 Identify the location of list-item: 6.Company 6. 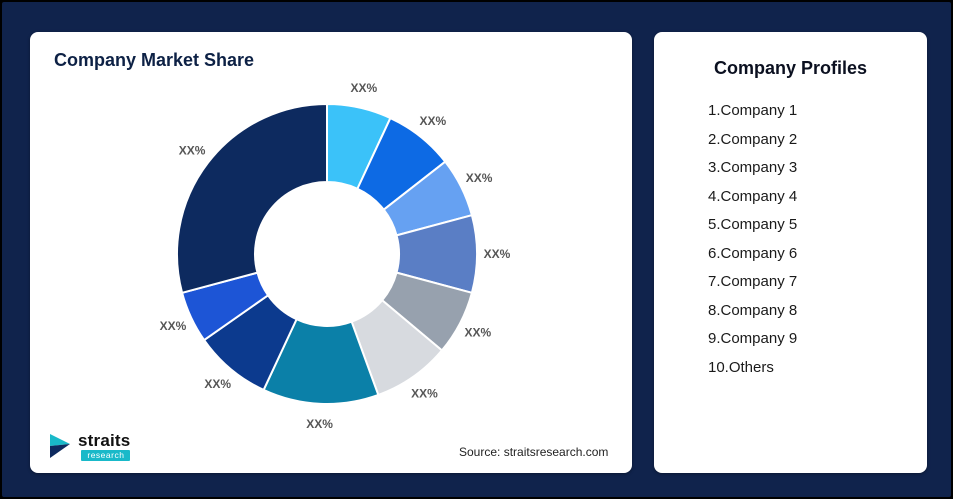
(753, 253).